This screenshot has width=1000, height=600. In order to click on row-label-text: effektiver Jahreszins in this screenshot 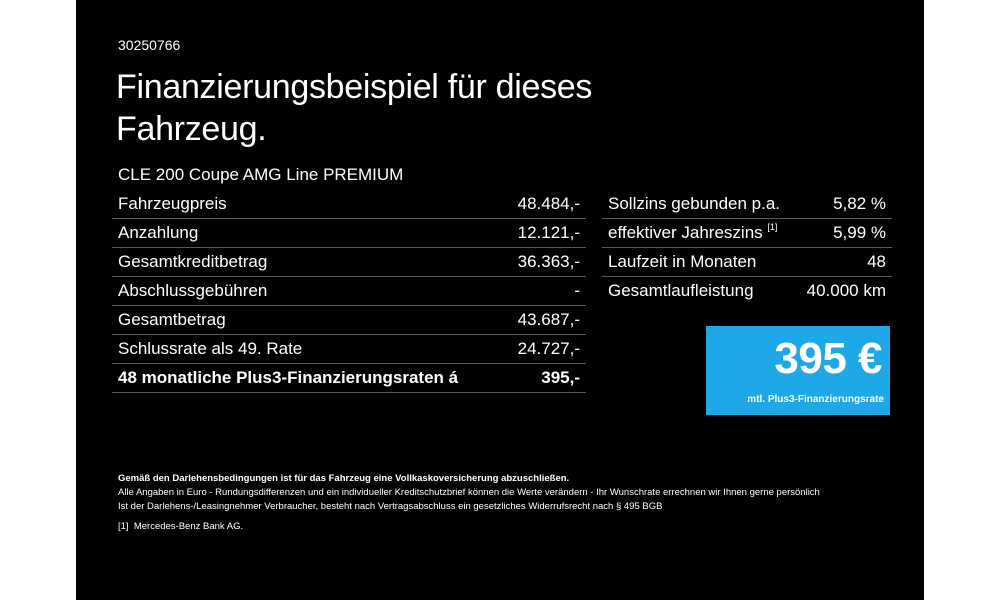, I will do `click(685, 232)`.